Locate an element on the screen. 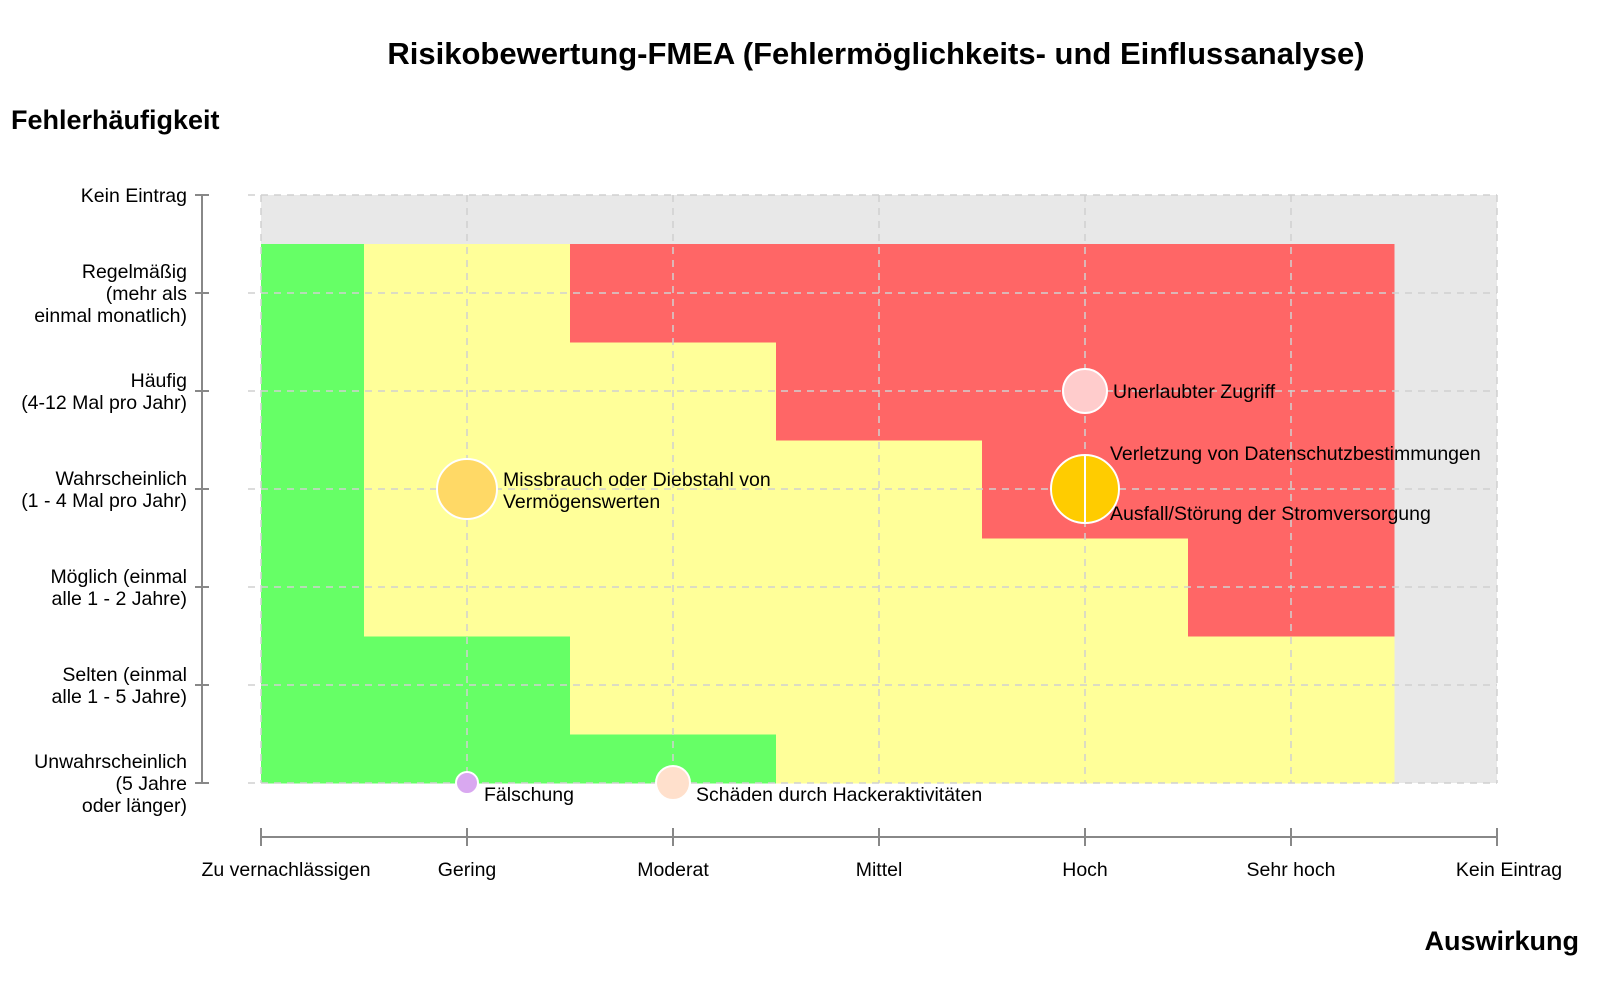  y-tick-label: (5 Jahre is located at coordinates (151, 784).